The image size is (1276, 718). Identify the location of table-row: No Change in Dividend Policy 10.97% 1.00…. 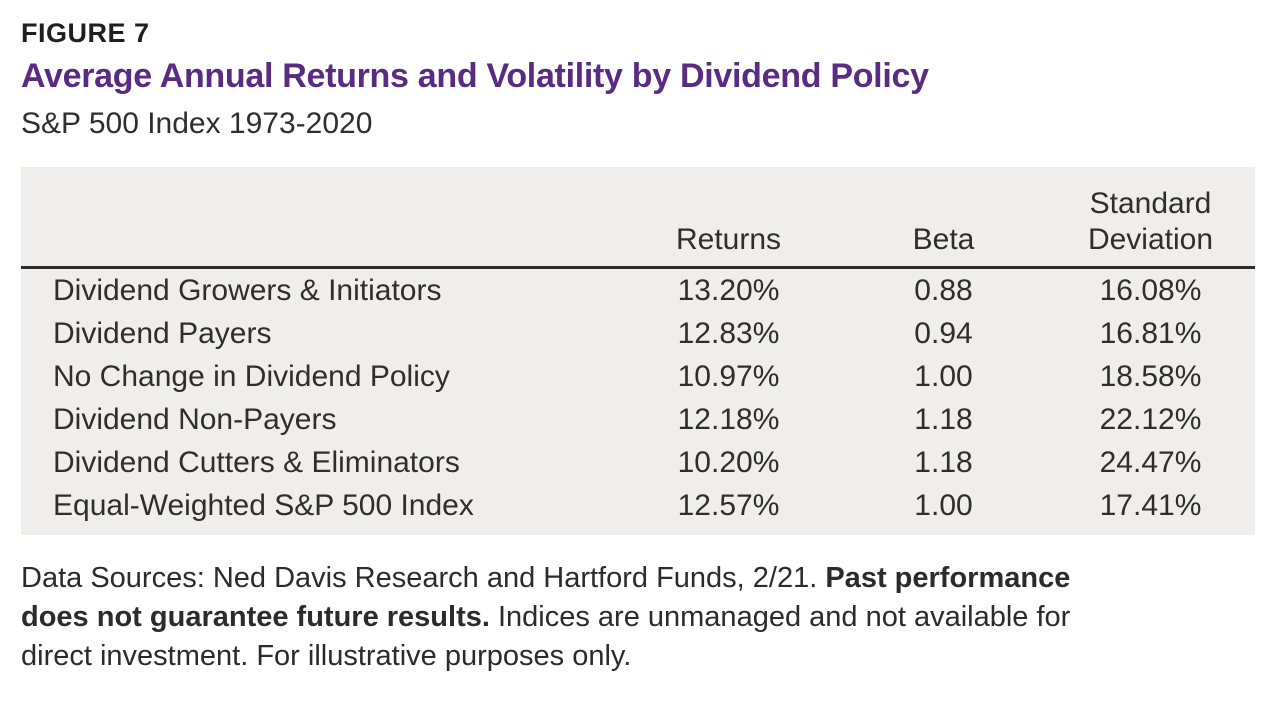
(638, 376).